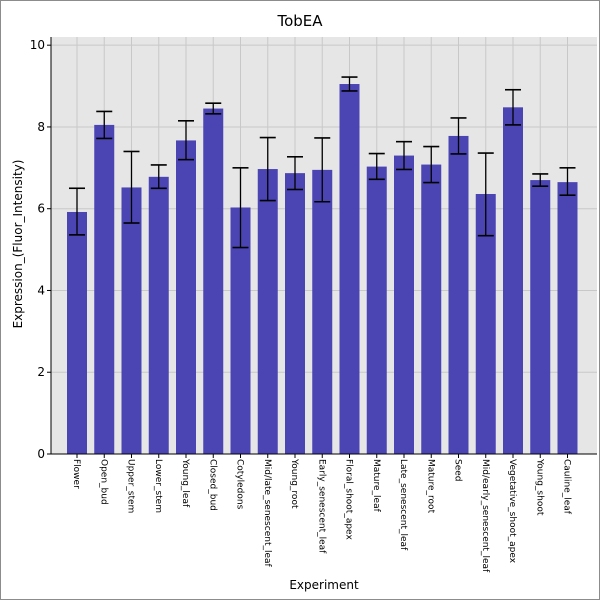 The width and height of the screenshot is (600, 600). I want to click on x-tick-label: Mature_root, so click(430, 486).